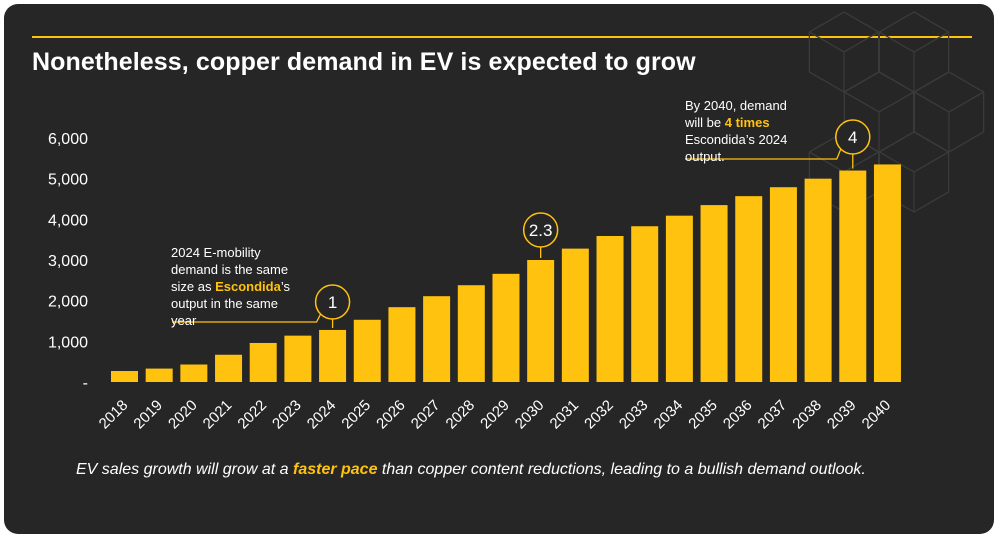 The width and height of the screenshot is (1000, 539). What do you see at coordinates (68, 139) in the screenshot?
I see `y-tick-label: 6,000` at bounding box center [68, 139].